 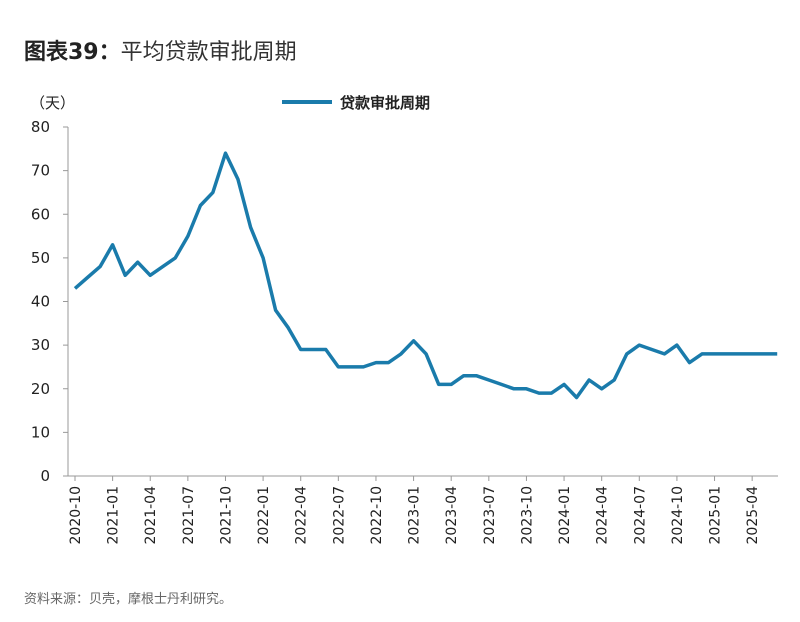 I want to click on x-tick-label: 2021-04, so click(x=151, y=515).